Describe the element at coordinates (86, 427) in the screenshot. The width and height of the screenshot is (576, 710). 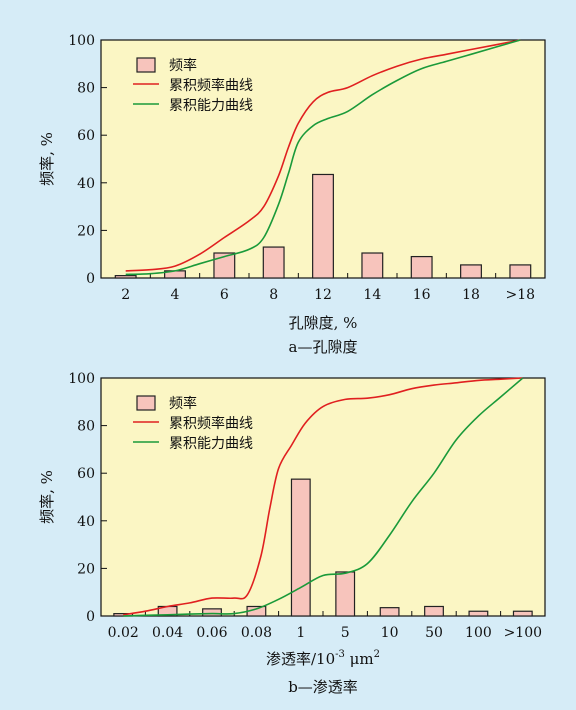
I see `panel-b-y-tick-label: 80` at that location.